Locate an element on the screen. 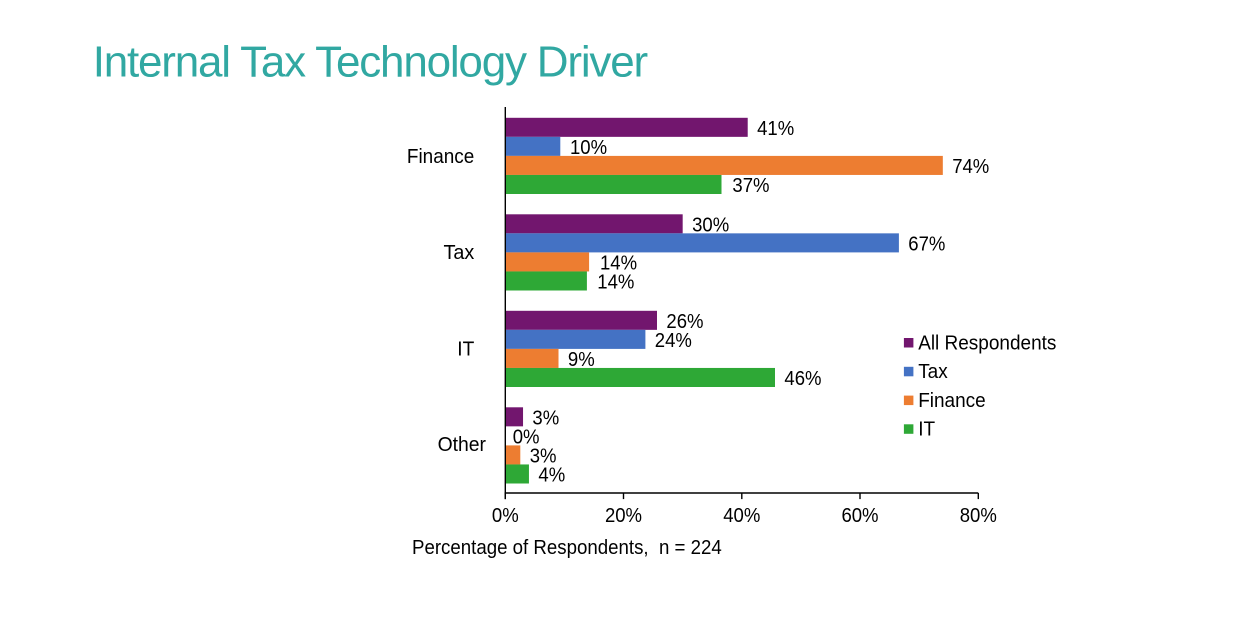  svg-text: All Respondents is located at coordinates (987, 343).